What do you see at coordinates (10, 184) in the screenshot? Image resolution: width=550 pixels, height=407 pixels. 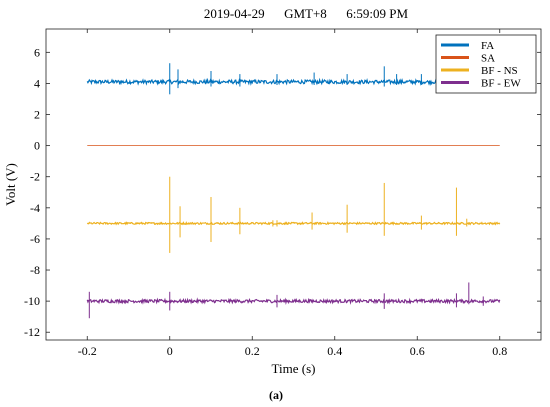 I see `y-axis-label: Volt (V)` at bounding box center [10, 184].